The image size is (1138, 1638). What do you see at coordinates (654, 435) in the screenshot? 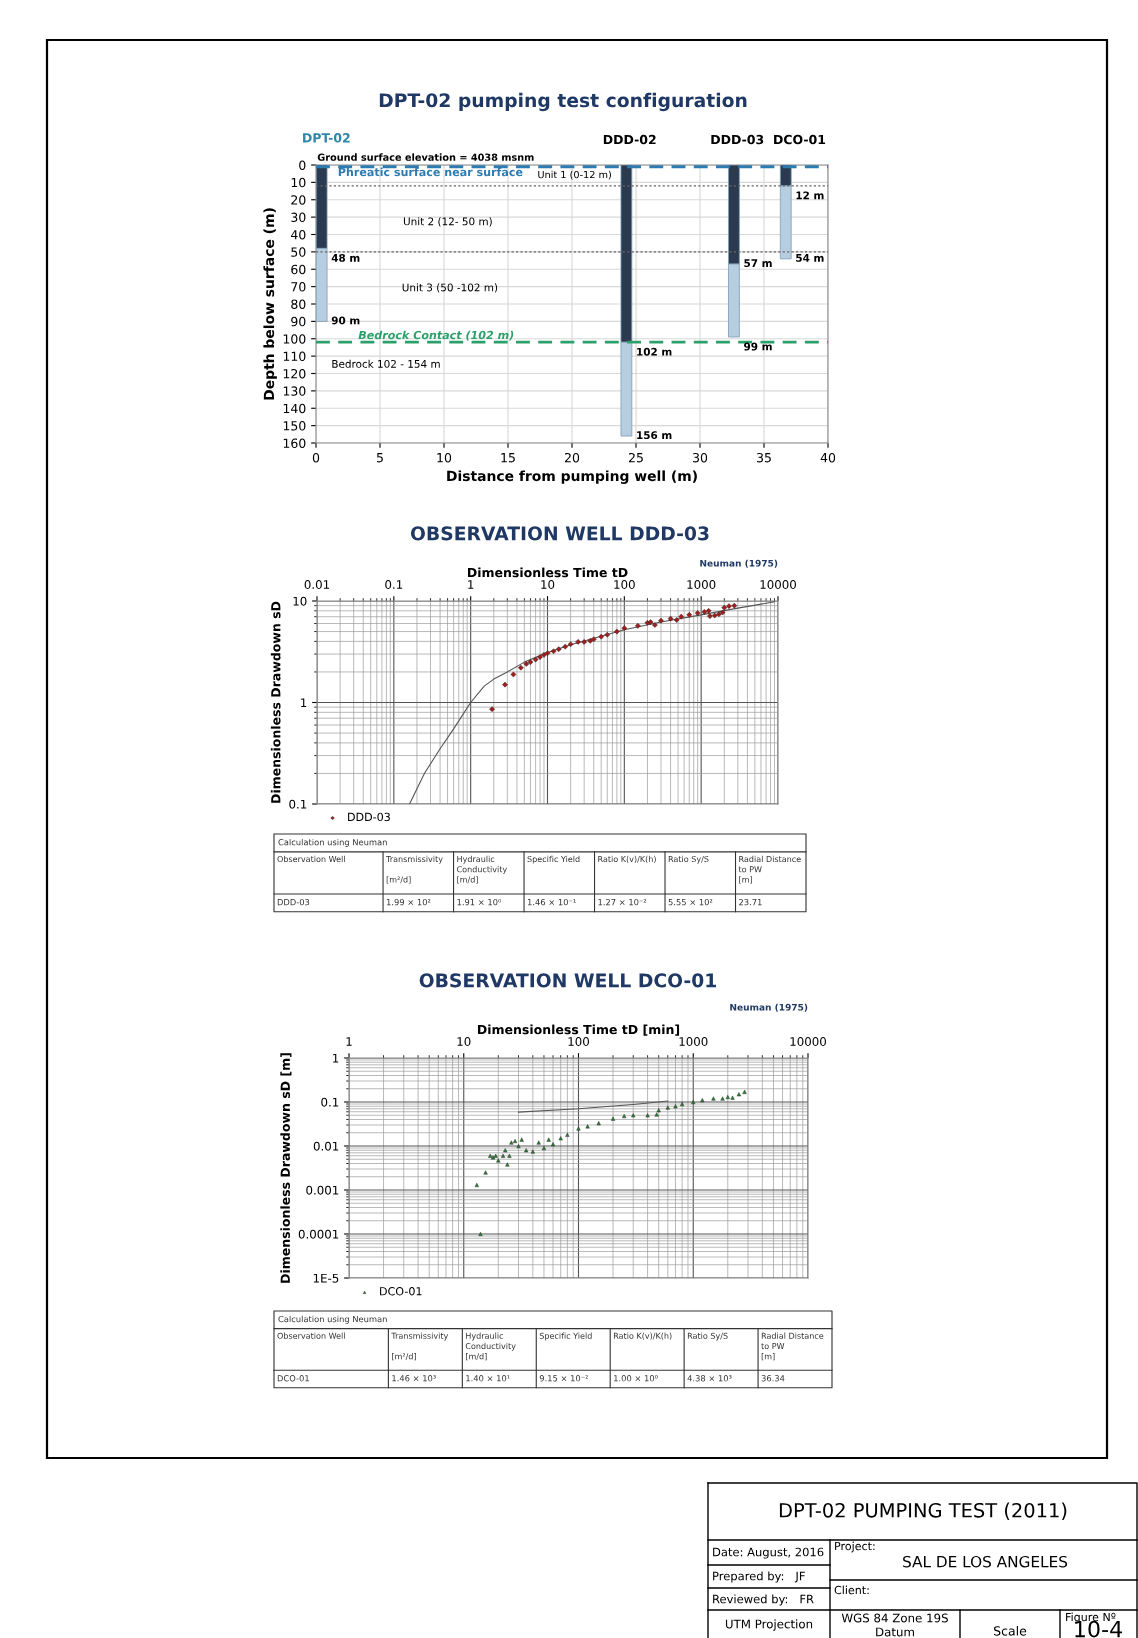
I see `annotation: 156 m` at bounding box center [654, 435].